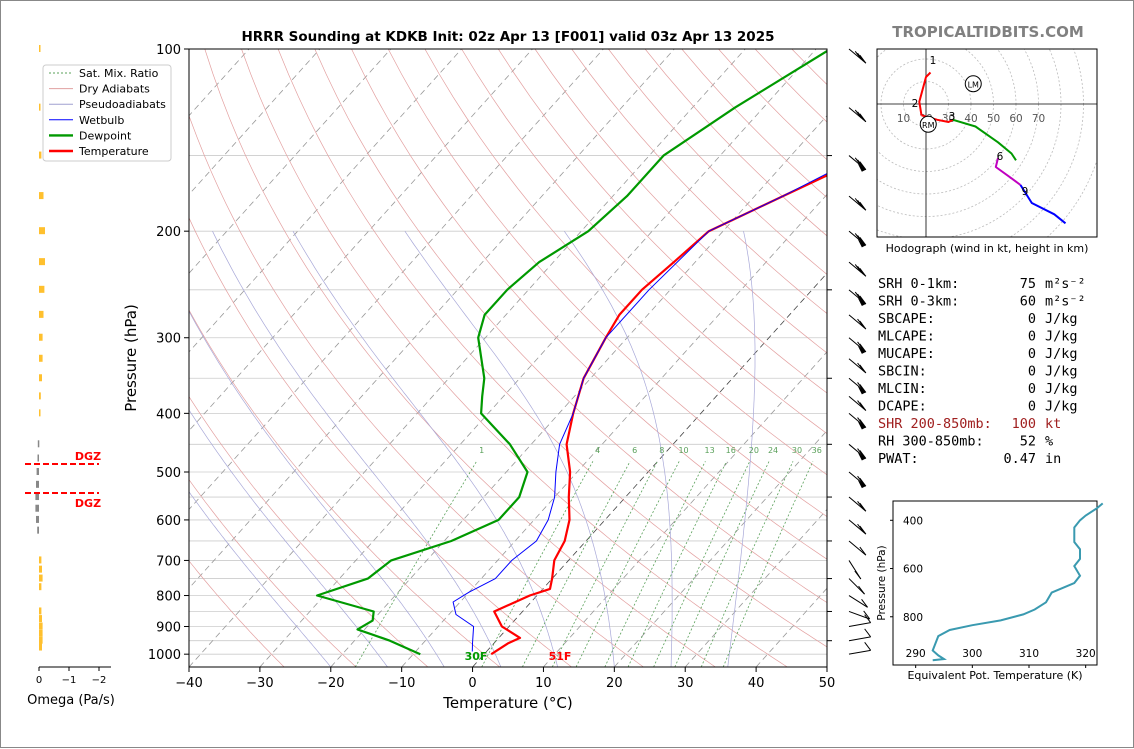 This screenshot has height=749, width=1134. I want to click on mixing-ratio-label: 10, so click(683, 450).